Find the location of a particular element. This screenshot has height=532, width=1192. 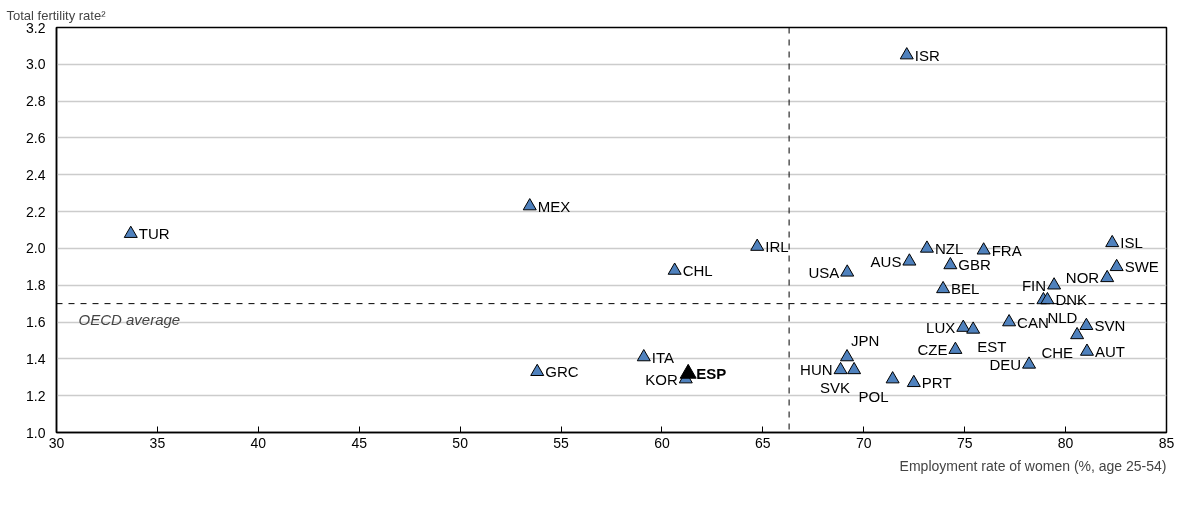

x-tick-label: 50 is located at coordinates (460, 442).